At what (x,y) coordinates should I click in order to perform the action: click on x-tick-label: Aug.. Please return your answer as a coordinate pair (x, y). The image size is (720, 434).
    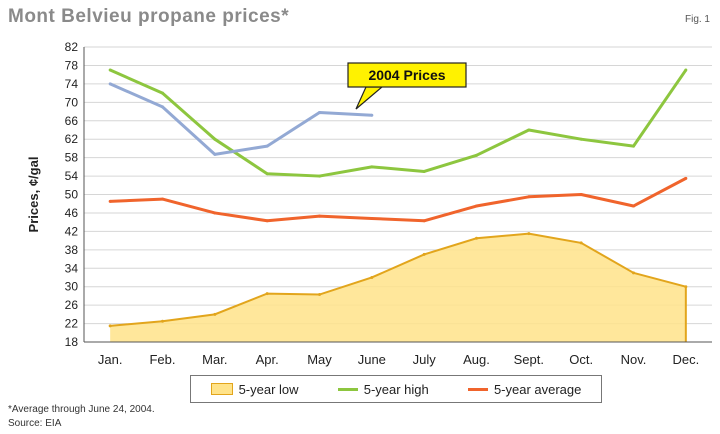
    Looking at the image, I should click on (476, 359).